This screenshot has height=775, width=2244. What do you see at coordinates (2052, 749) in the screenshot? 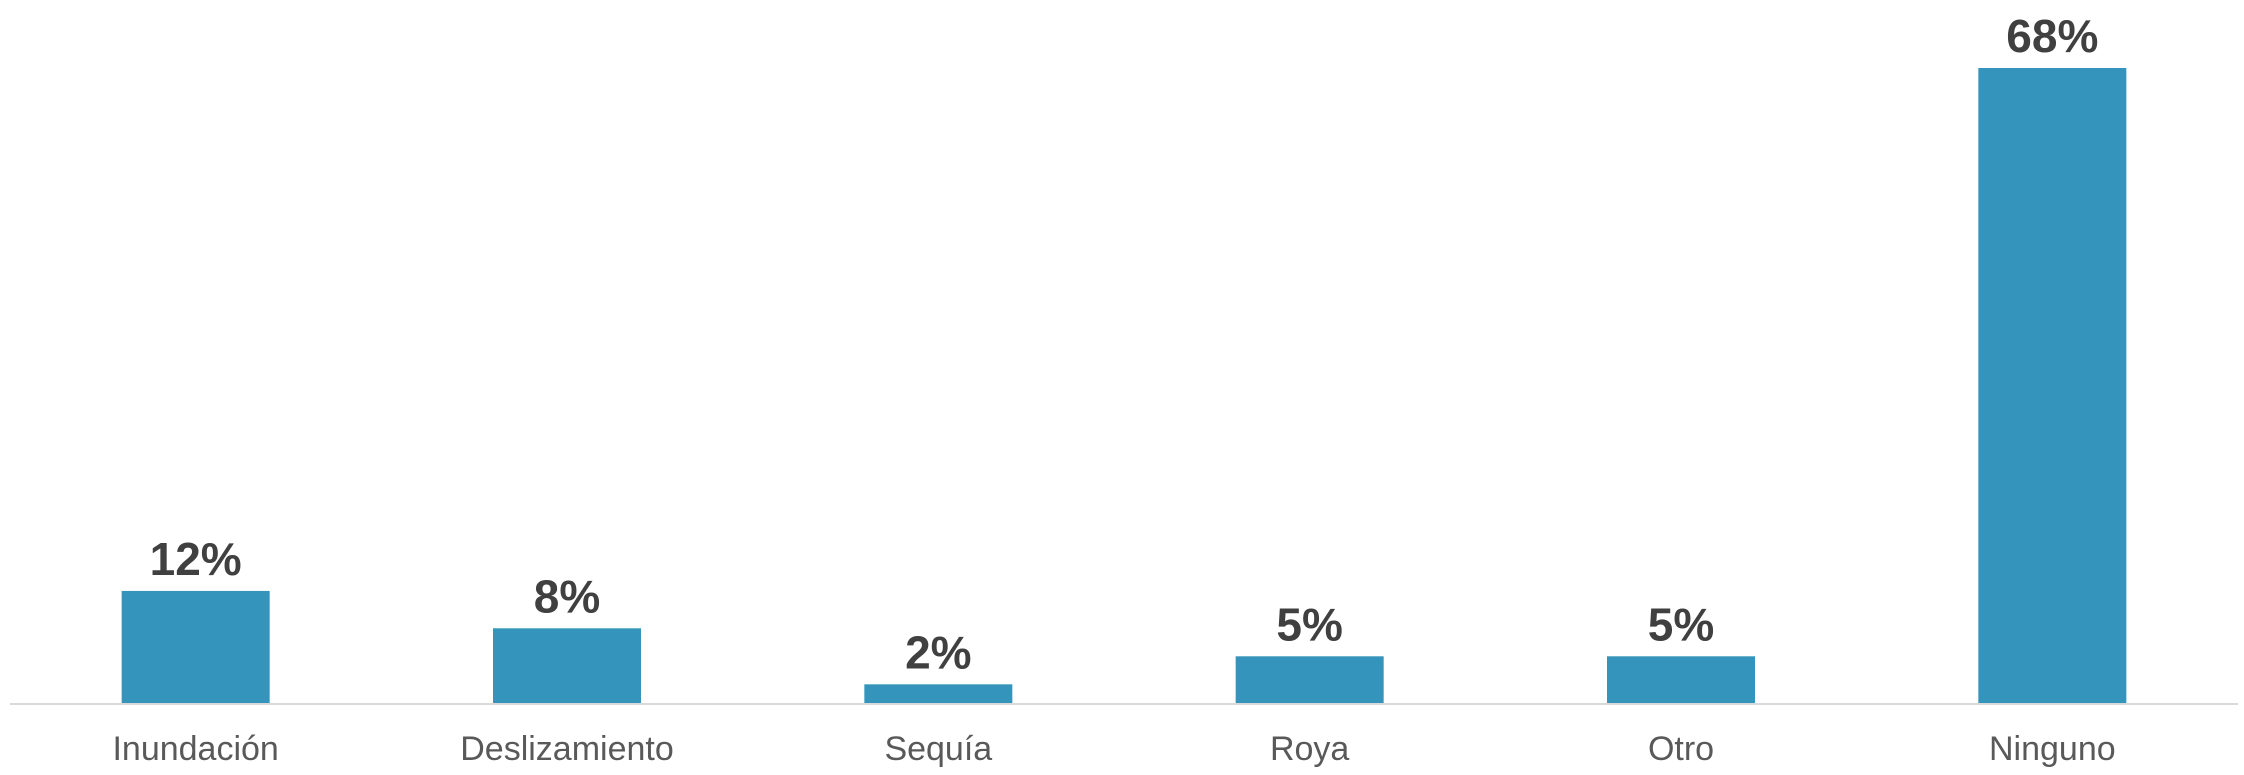
I see `category-label-5: Ninguno` at bounding box center [2052, 749].